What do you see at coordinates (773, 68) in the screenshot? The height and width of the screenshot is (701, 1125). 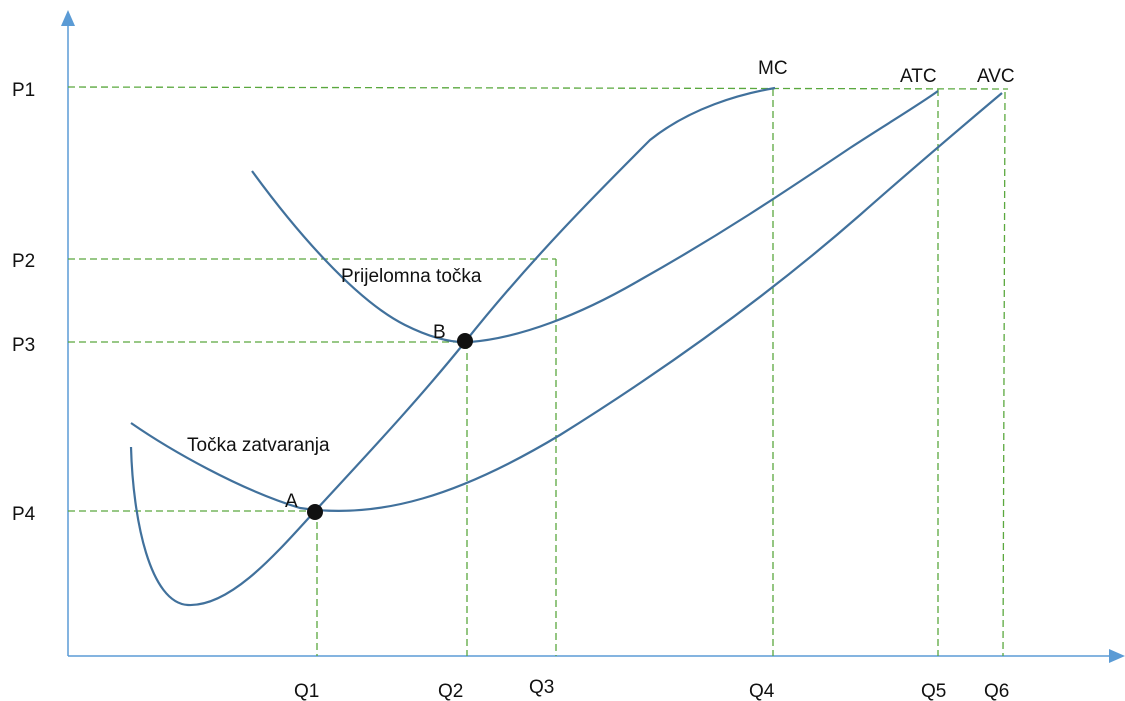 I see `mc-label: MC` at bounding box center [773, 68].